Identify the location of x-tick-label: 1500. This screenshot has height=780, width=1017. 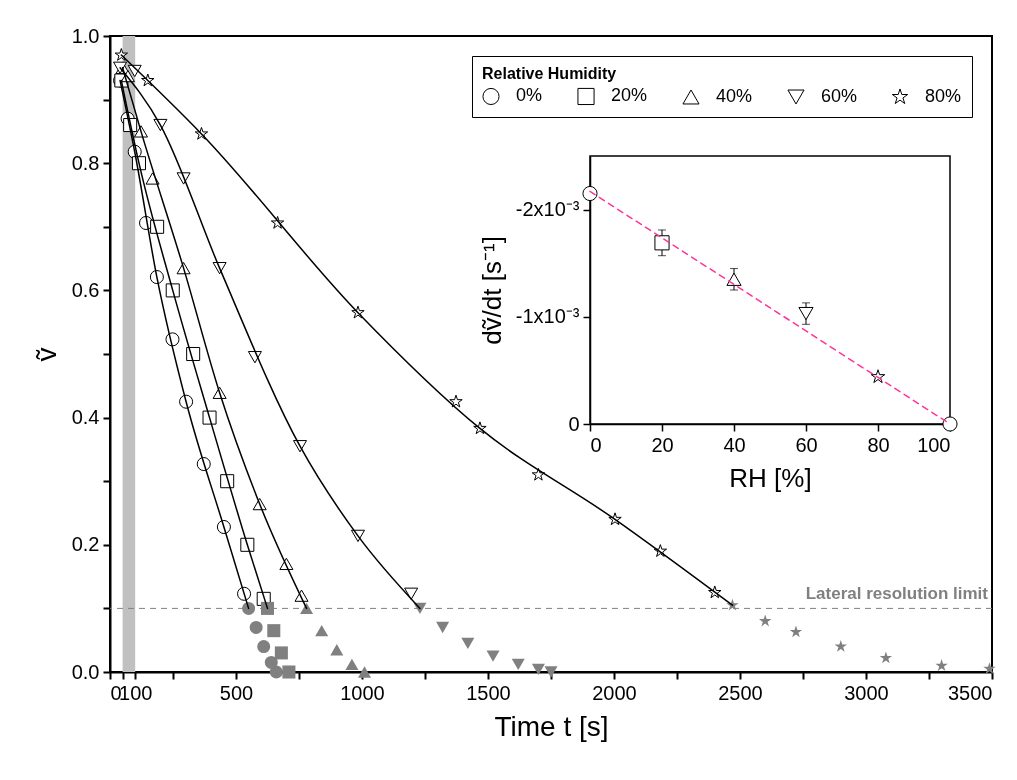
(488, 692).